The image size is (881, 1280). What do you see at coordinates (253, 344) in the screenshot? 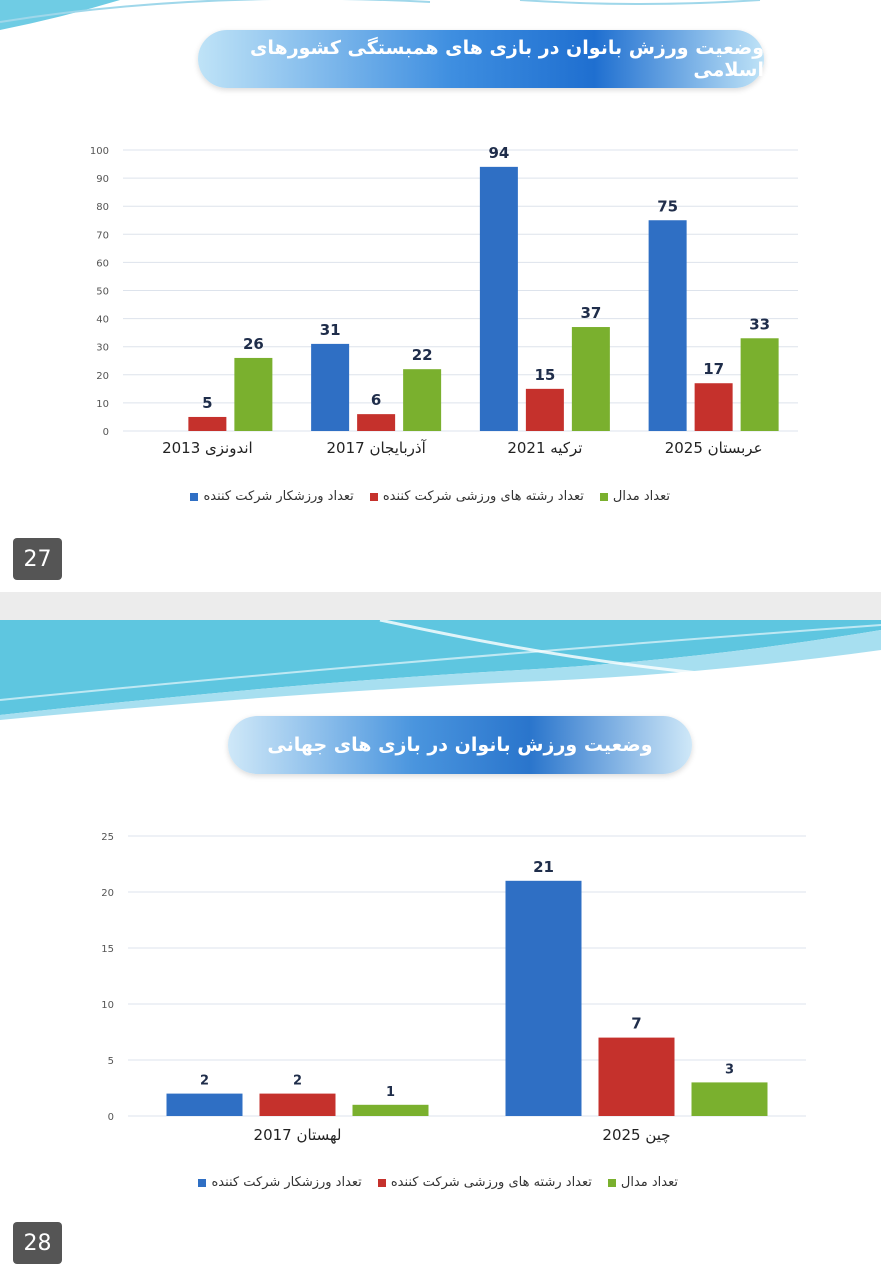
I see `data-label-medals: 26` at bounding box center [253, 344].